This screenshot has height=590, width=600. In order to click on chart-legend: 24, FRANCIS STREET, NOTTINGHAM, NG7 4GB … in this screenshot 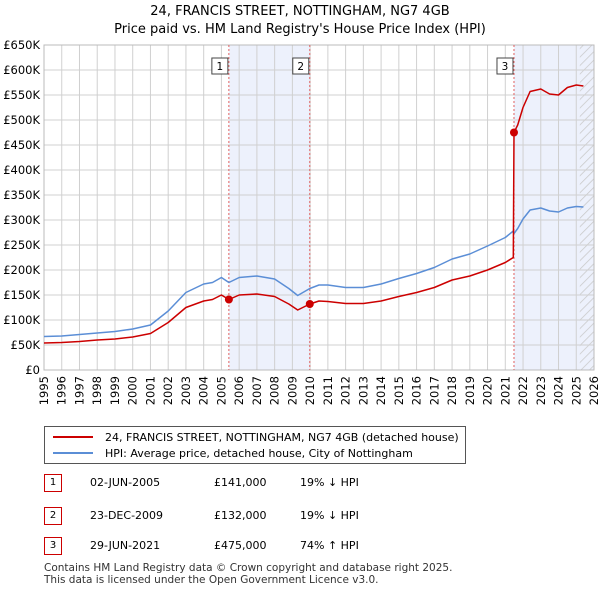, I will do `click(255, 445)`.